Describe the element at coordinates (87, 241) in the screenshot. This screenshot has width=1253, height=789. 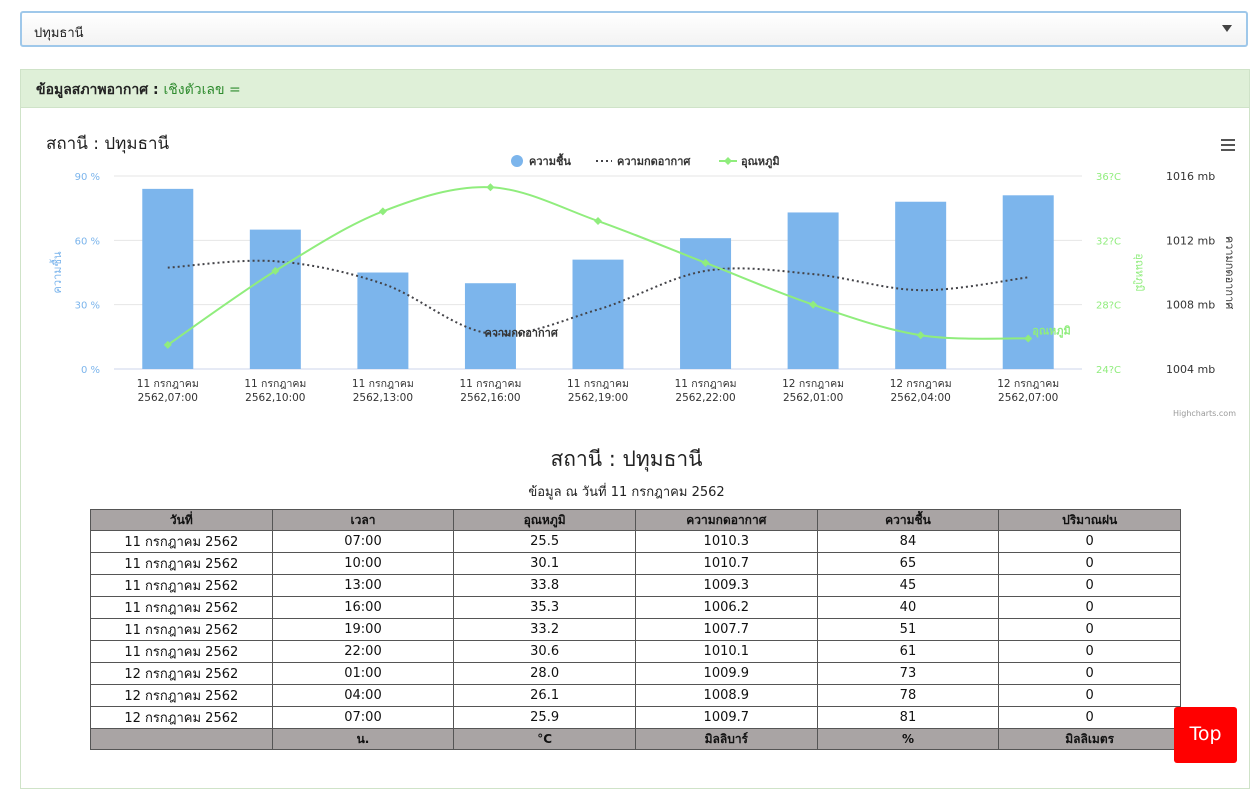
I see `y-tick-label-humidity: 60 %` at that location.